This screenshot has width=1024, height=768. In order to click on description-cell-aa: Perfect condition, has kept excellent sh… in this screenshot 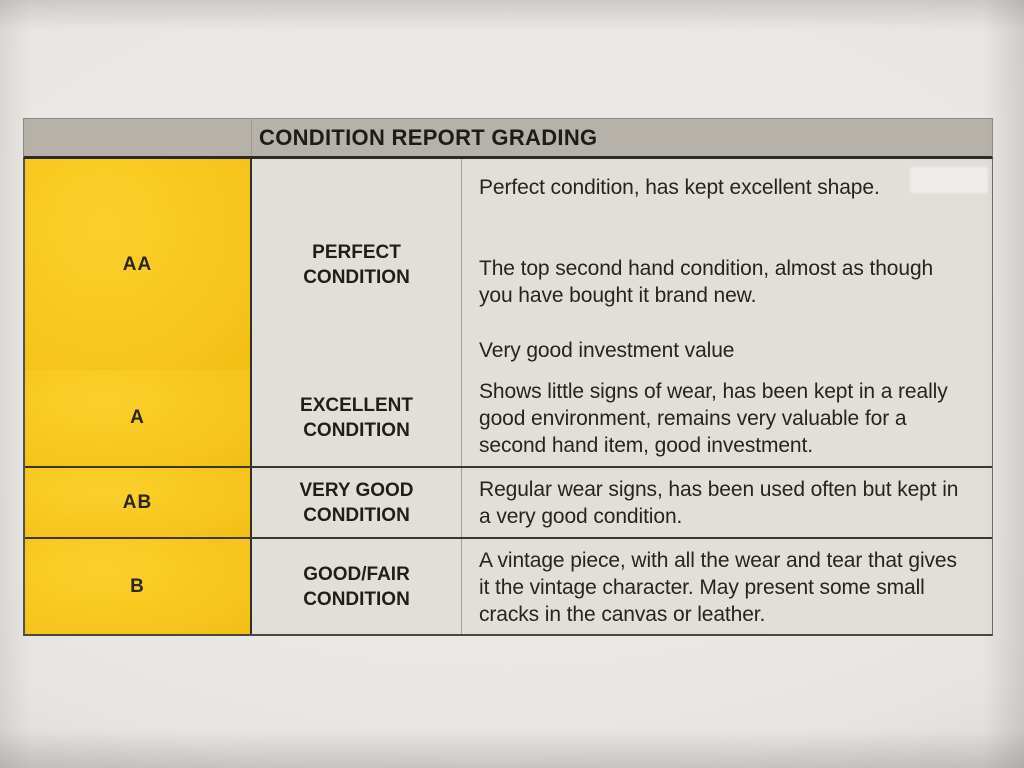, I will do `click(727, 264)`.